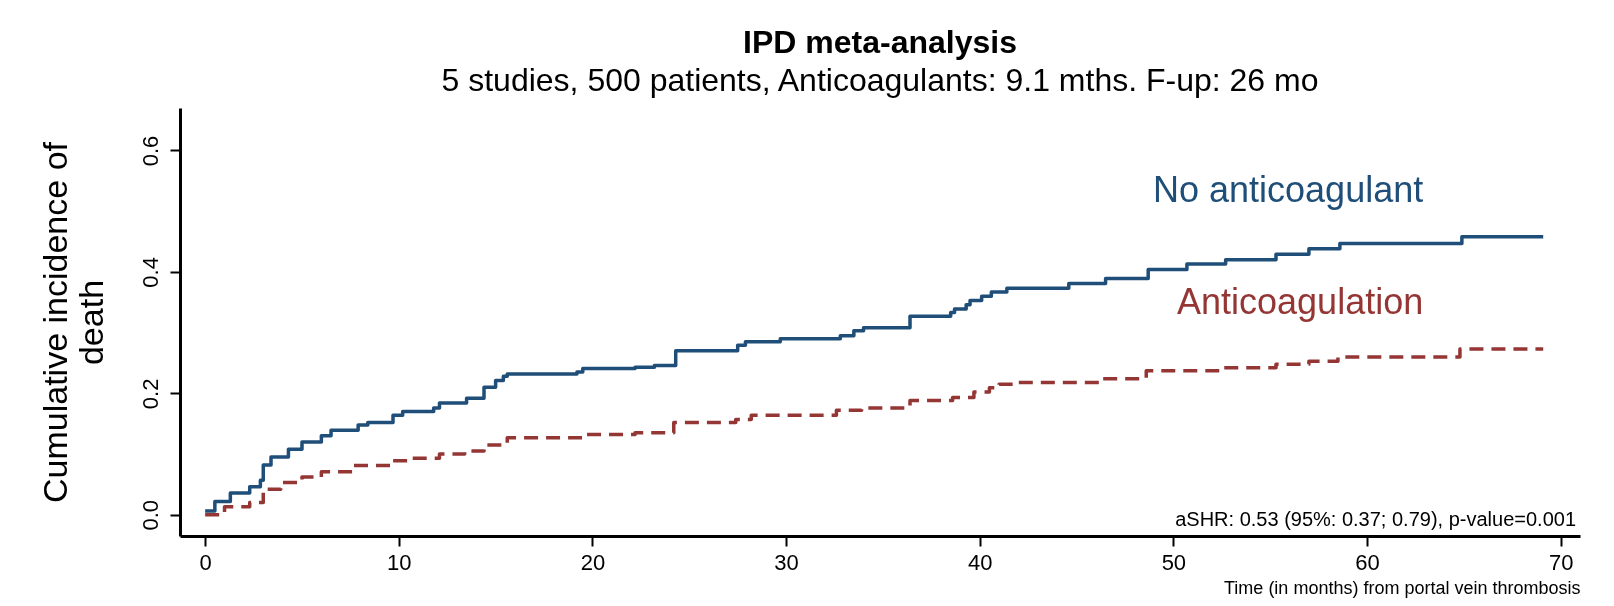  Describe the element at coordinates (1300, 302) in the screenshot. I see `series-label: Anticoagulation` at that location.